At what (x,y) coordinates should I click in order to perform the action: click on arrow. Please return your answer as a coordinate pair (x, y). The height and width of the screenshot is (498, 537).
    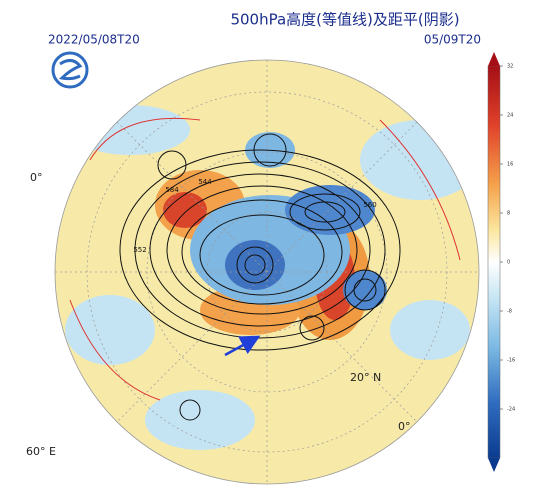
    Looking at the image, I should click on (242, 346).